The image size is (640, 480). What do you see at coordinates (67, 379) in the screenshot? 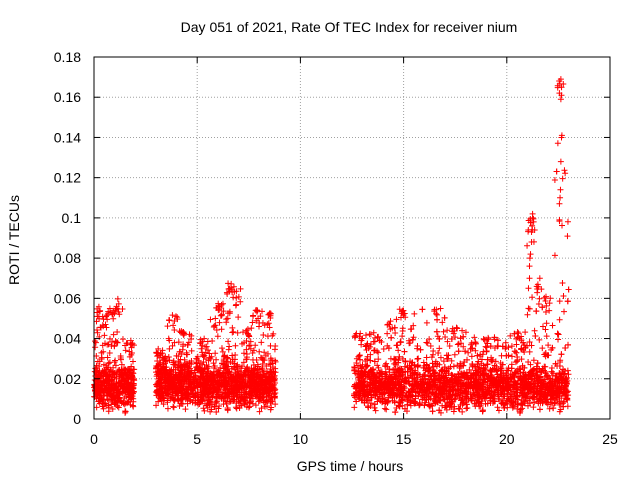
I see `y-tick-label: 0.02` at bounding box center [67, 379].